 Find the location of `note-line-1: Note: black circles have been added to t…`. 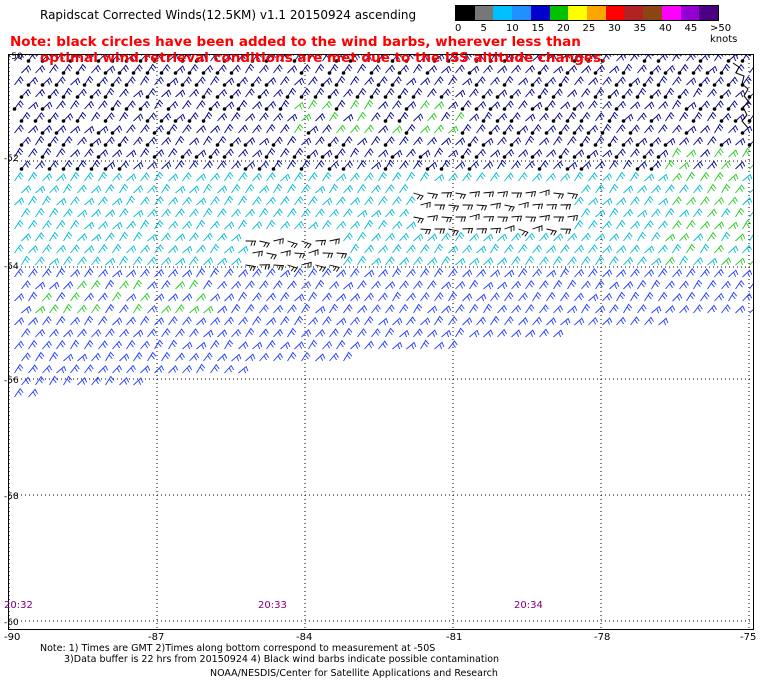

note-line-1: Note: black circles have been added to t… is located at coordinates (295, 42).